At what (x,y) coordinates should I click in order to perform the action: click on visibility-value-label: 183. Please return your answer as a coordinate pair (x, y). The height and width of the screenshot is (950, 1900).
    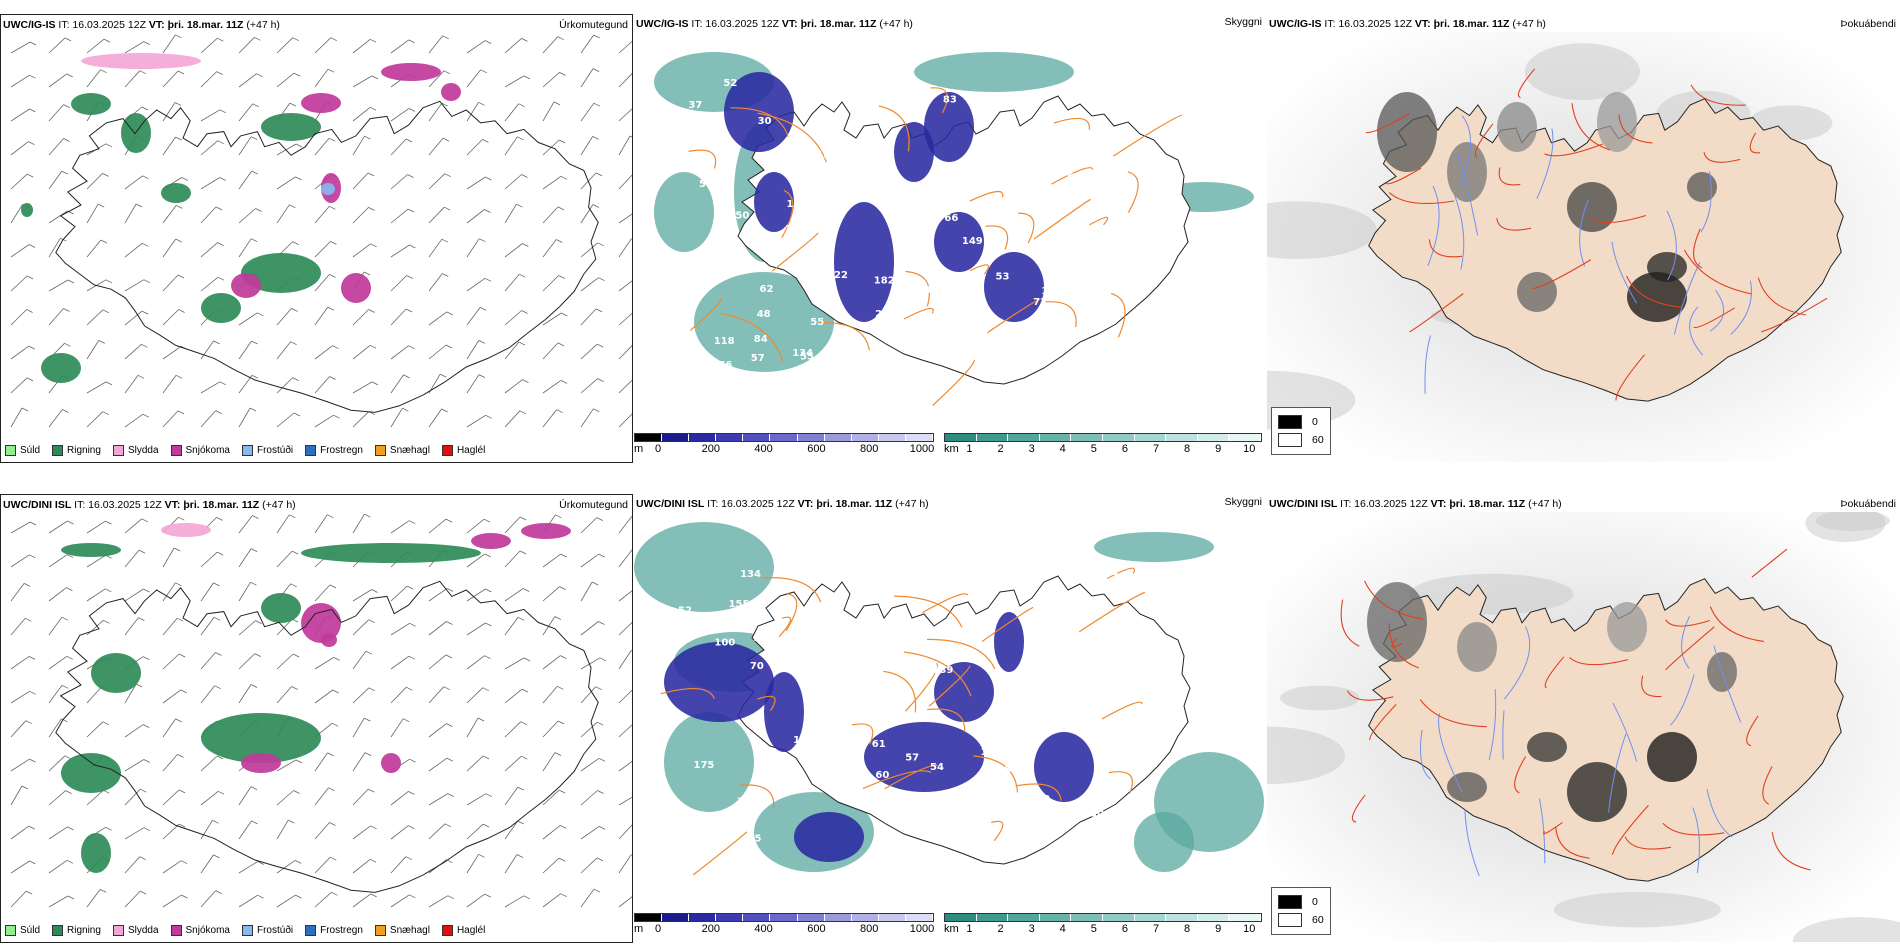
    Looking at the image, I should click on (852, 157).